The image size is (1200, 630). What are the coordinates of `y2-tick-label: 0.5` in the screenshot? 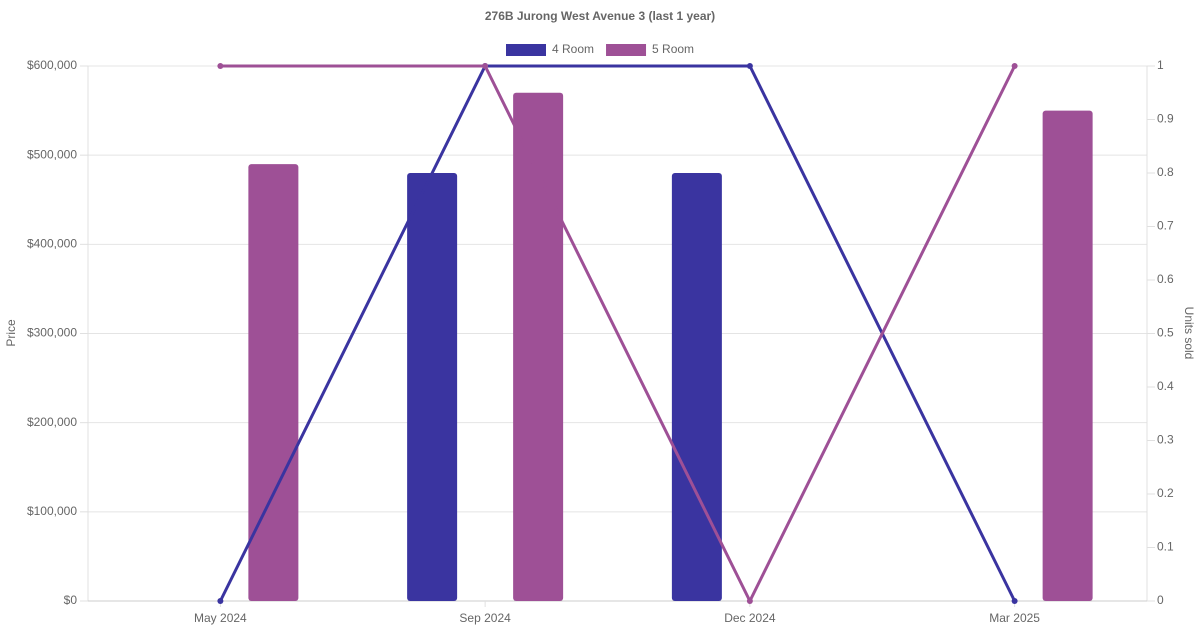 It's located at (1165, 333).